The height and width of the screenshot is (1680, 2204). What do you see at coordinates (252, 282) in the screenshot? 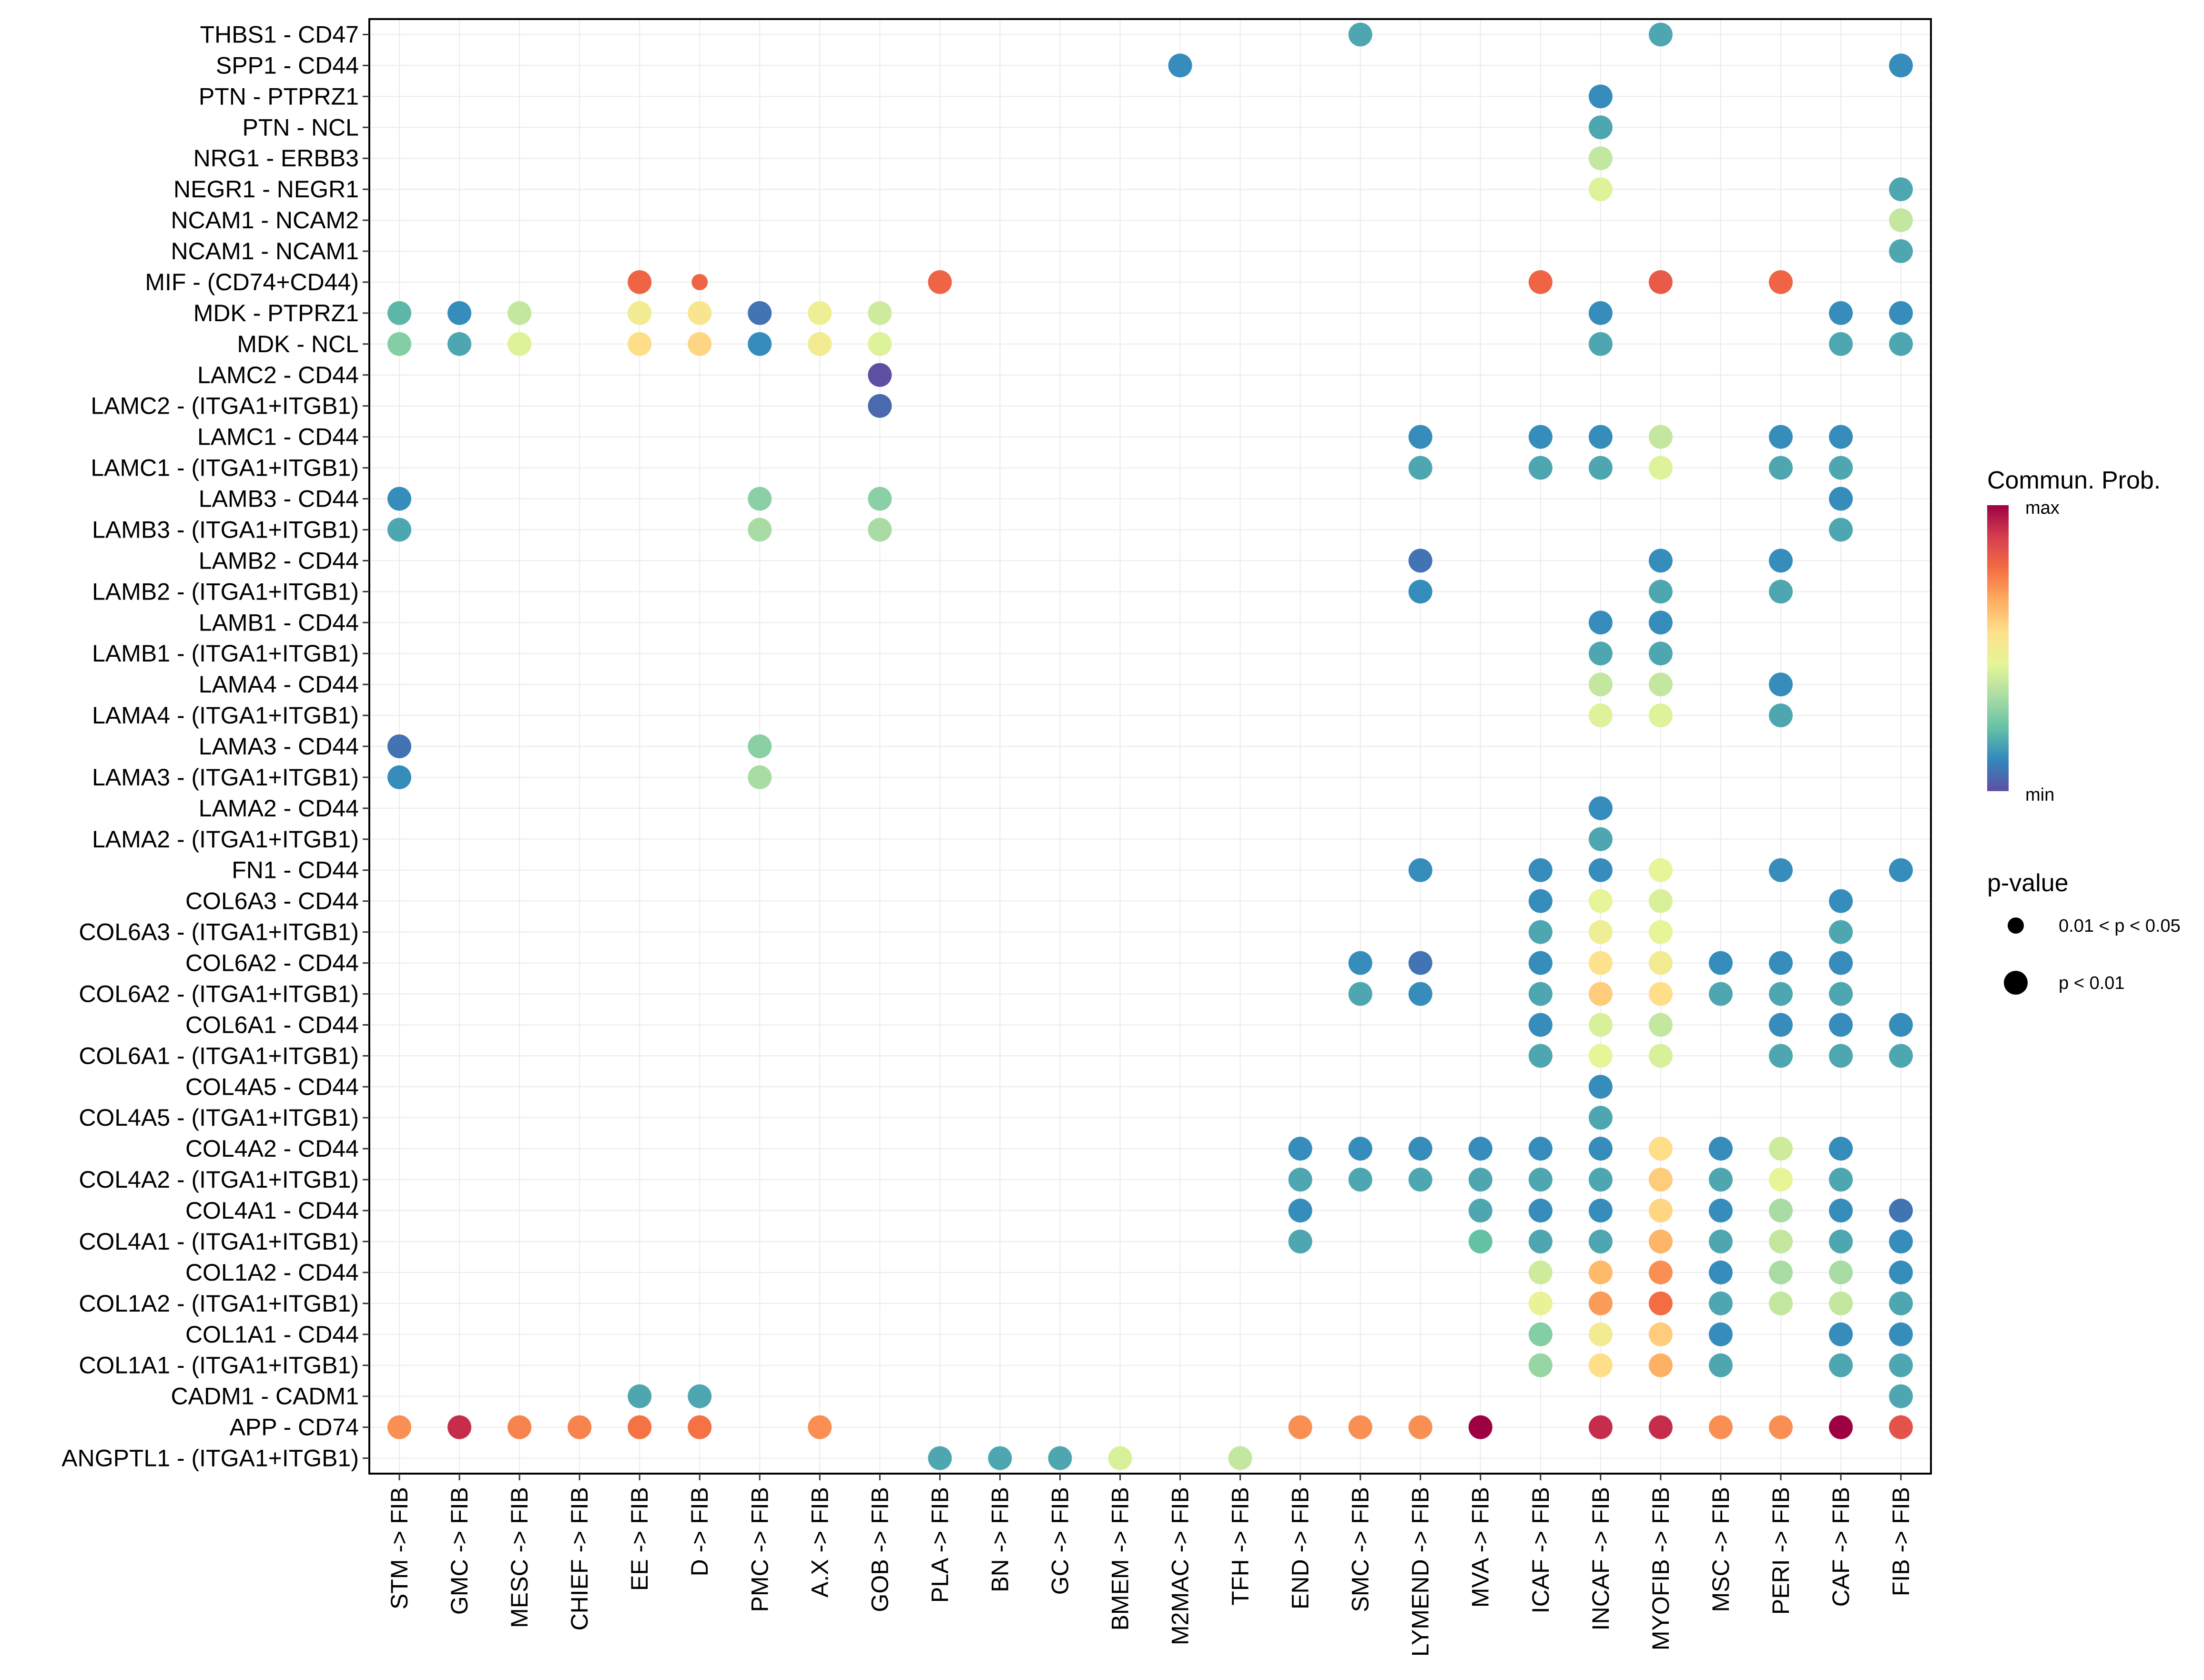
I see `y-tick-label: MIF - (CD74+CD44)` at bounding box center [252, 282].